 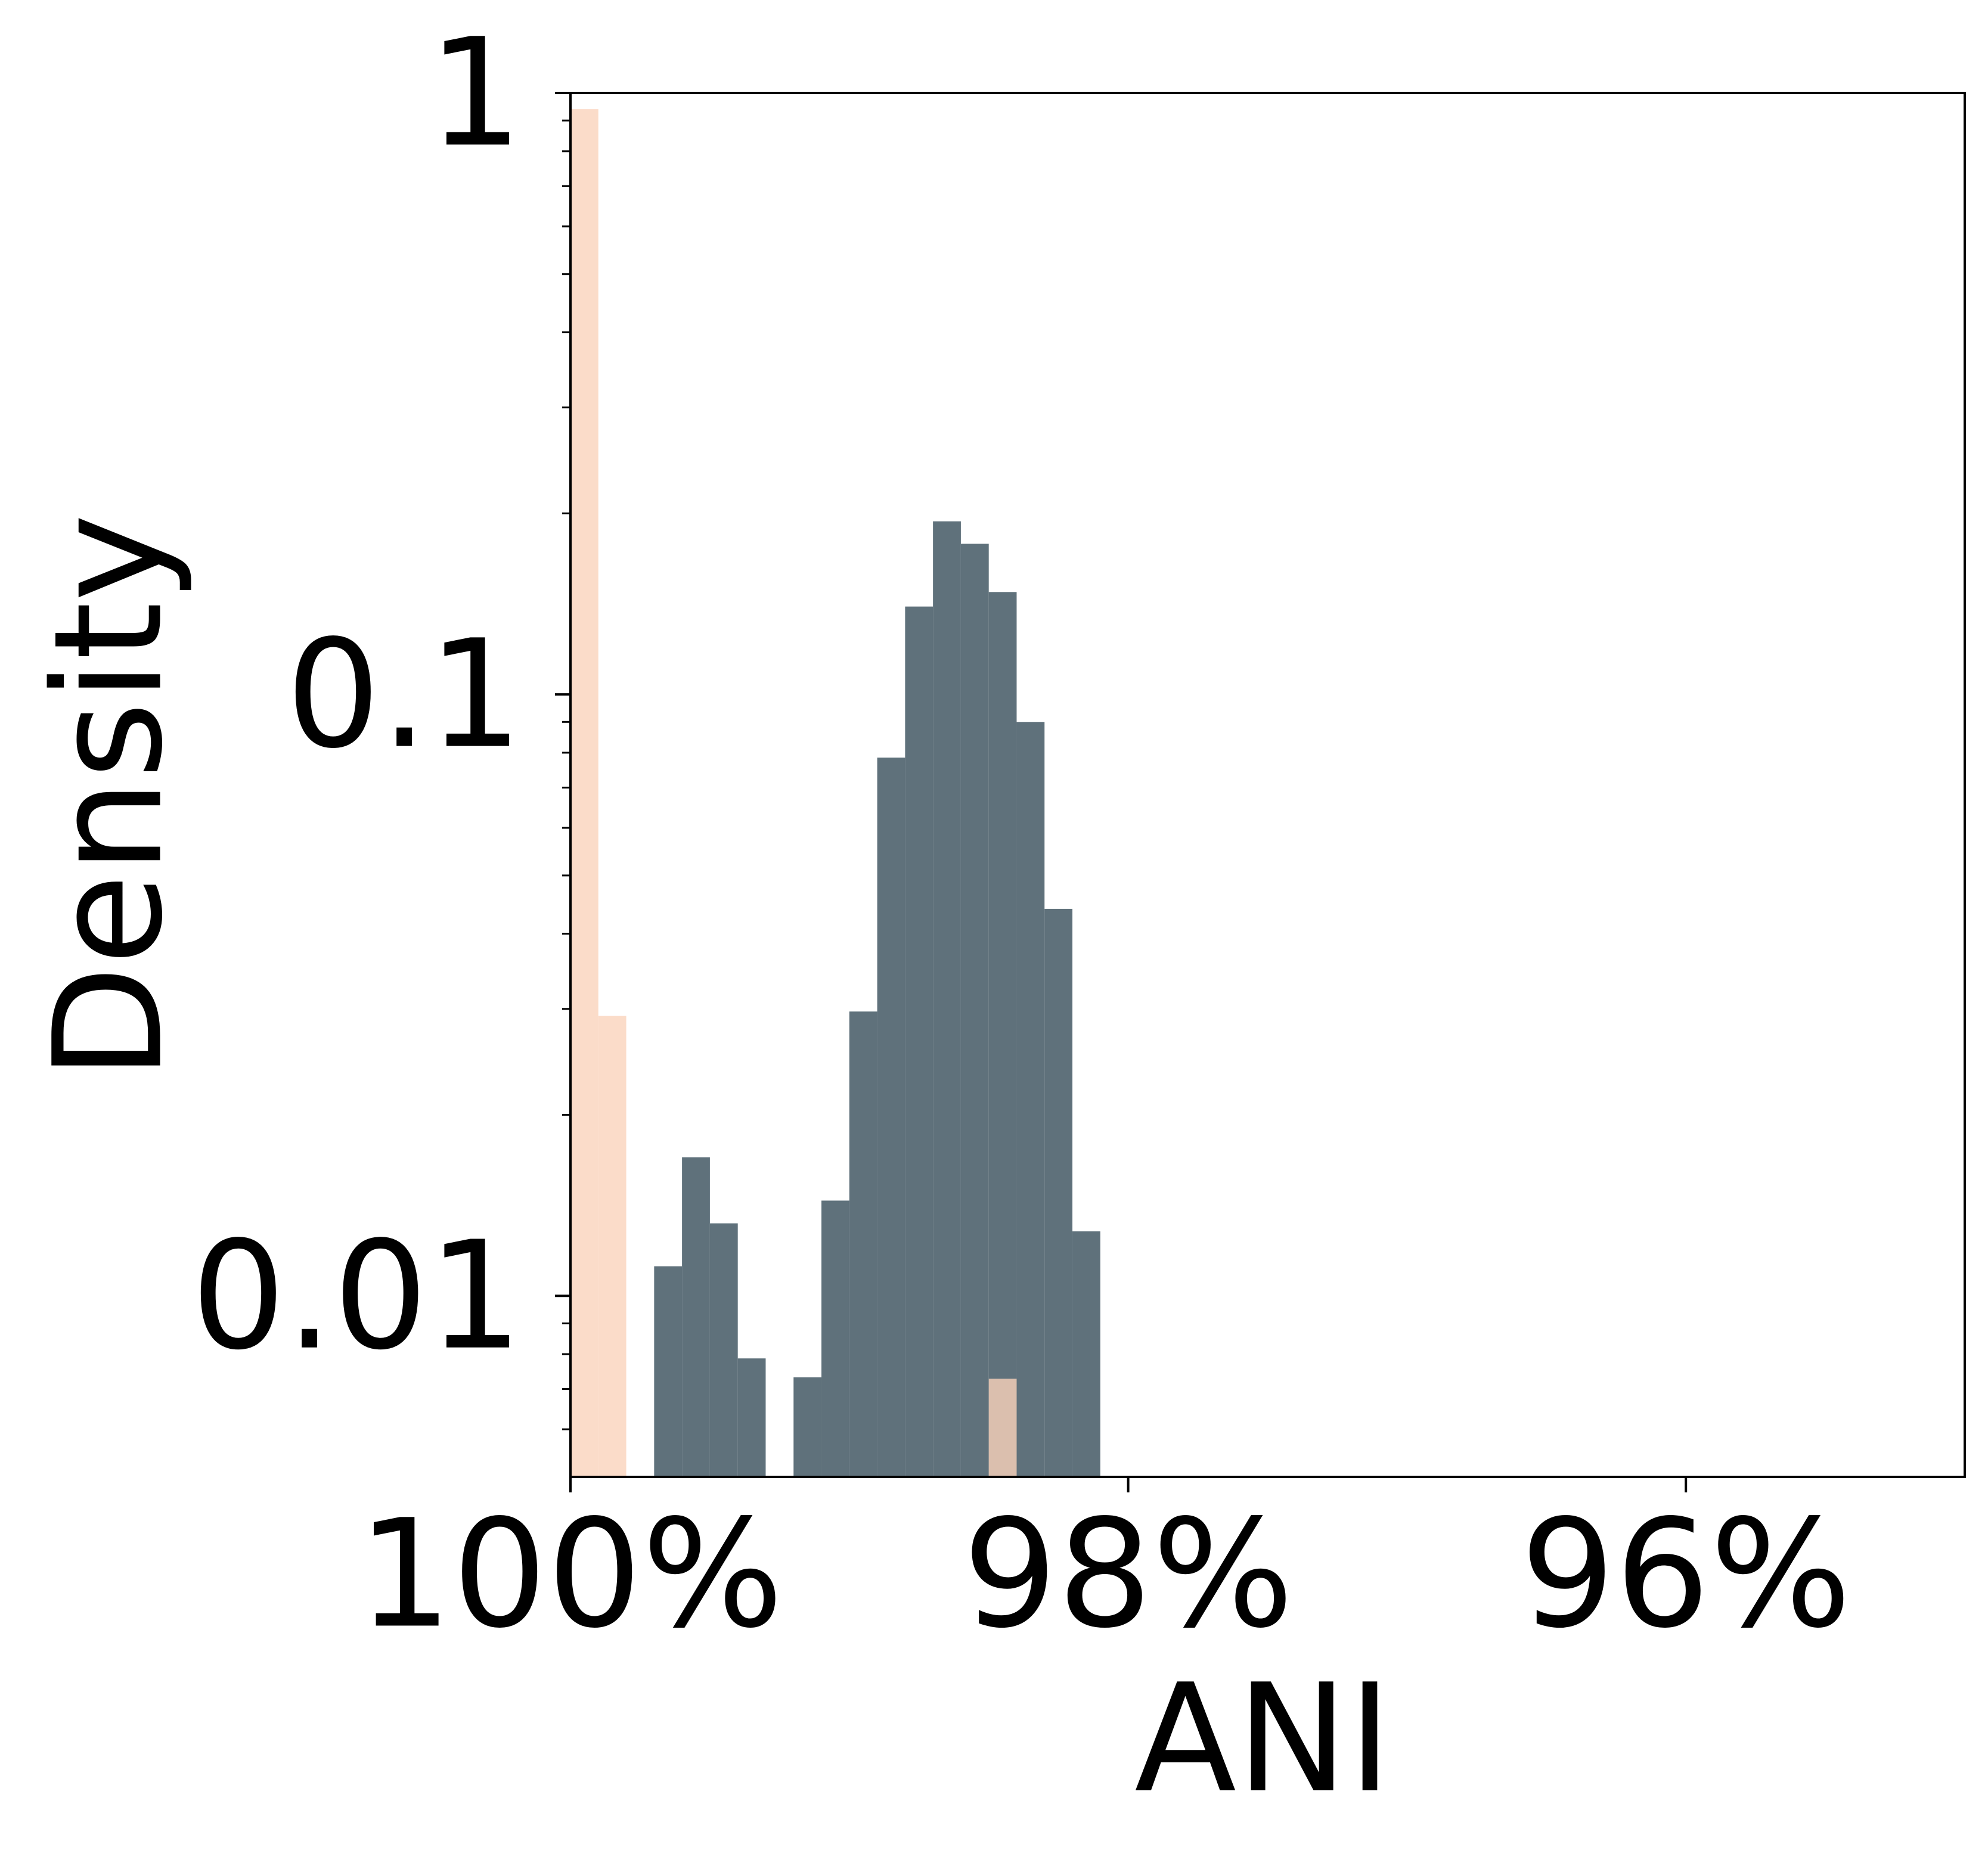 I want to click on y-tick-label: 1, so click(x=475, y=93).